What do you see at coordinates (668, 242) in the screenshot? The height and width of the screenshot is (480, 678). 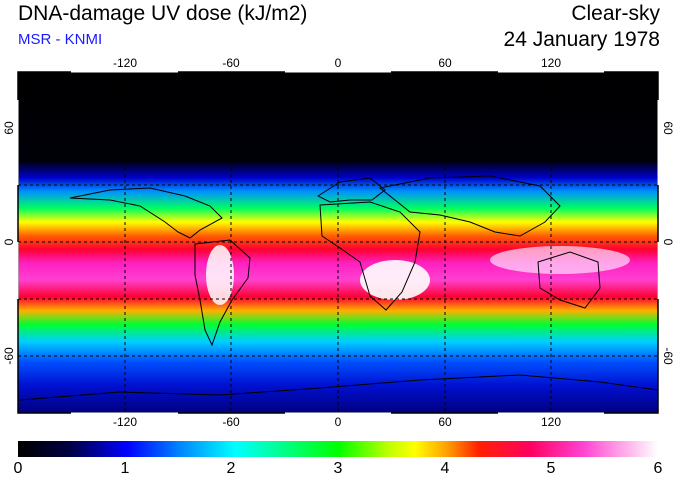 I see `lat-tick-right-0: 0` at bounding box center [668, 242].